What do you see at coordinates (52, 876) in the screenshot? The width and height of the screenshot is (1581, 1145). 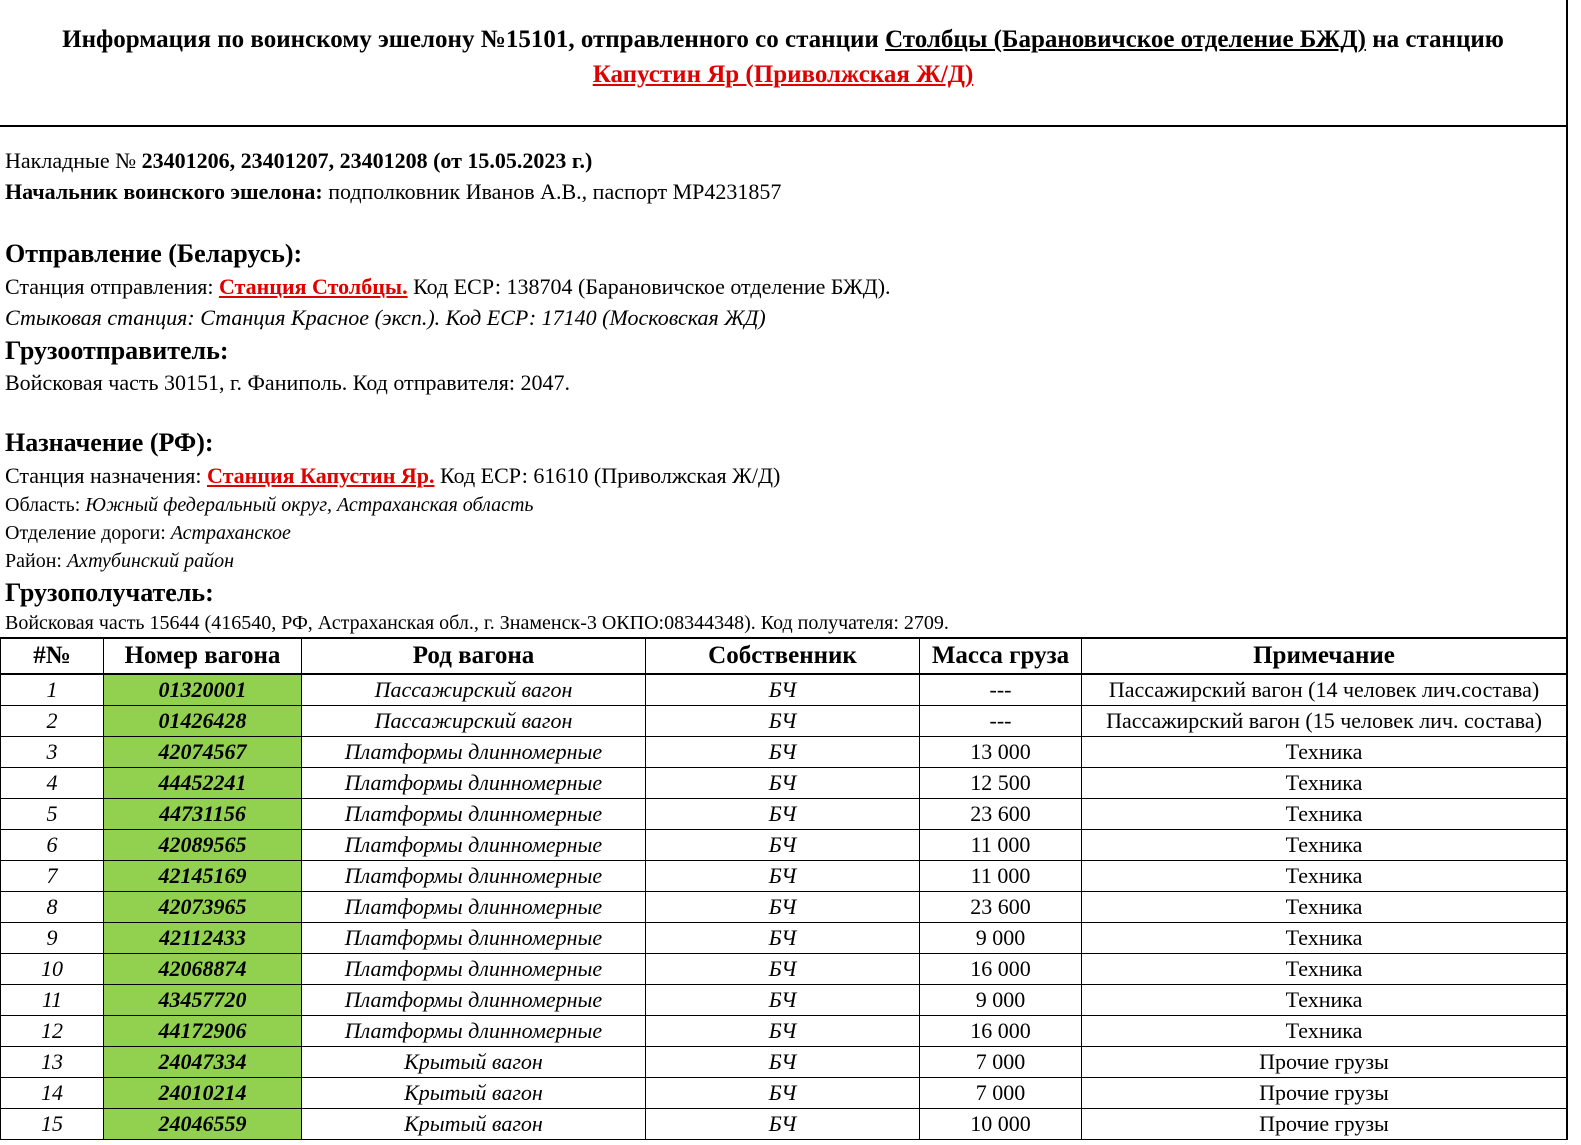 I see `cell-number: 7` at bounding box center [52, 876].